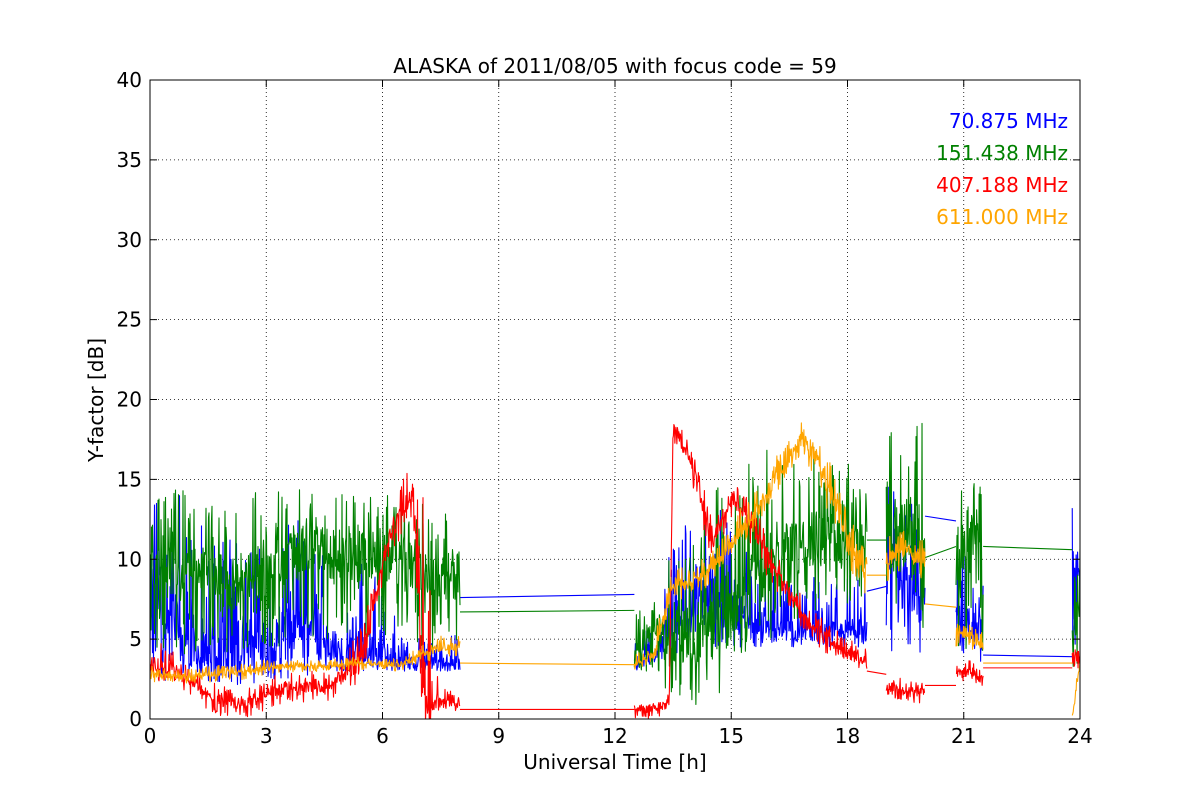 This screenshot has height=800, width=1200. Describe the element at coordinates (1002, 153) in the screenshot. I see `legend-entry: 151.438 MHz` at that location.